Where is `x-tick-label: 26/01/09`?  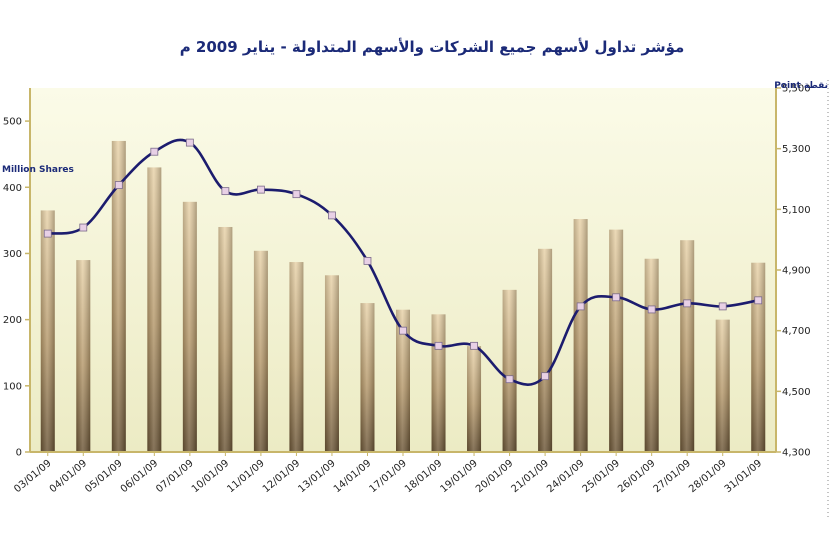
x-tick-label: 26/01/09 is located at coordinates (636, 476).